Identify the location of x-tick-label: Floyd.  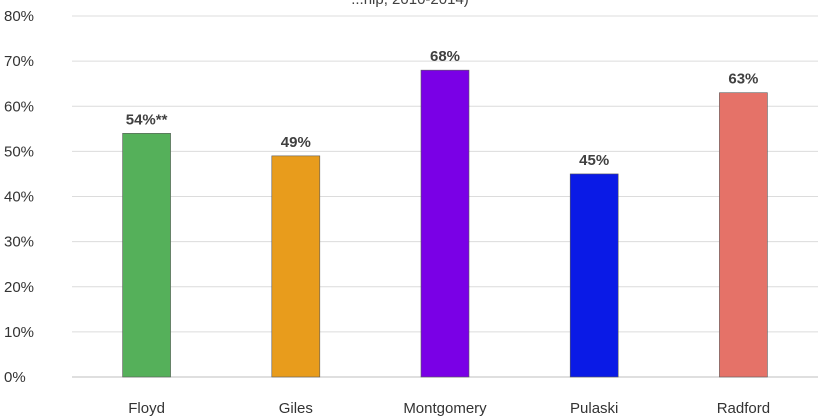
(146, 408).